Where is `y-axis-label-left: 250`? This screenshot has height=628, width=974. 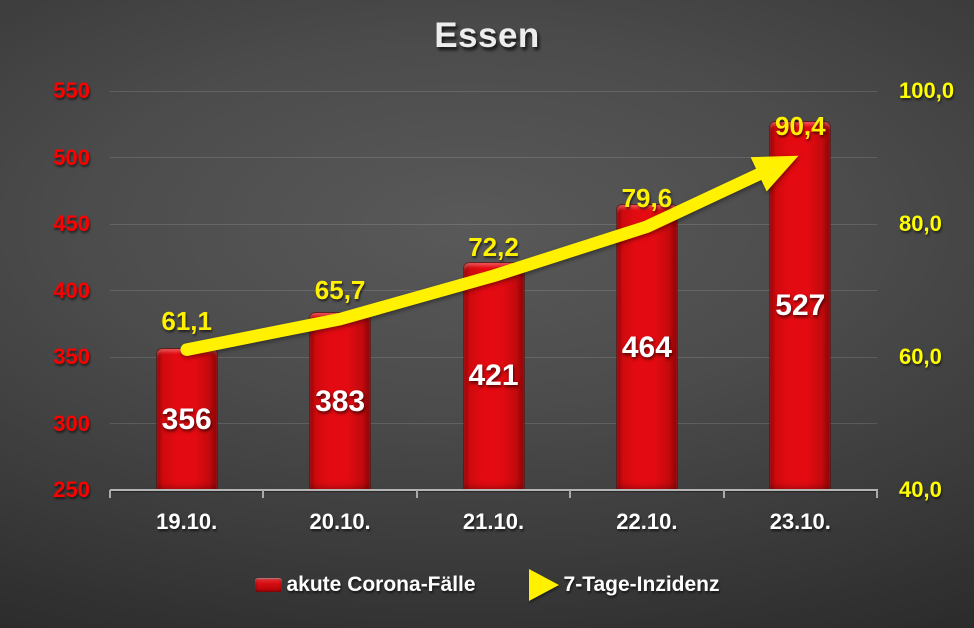
y-axis-label-left: 250 is located at coordinates (71, 489).